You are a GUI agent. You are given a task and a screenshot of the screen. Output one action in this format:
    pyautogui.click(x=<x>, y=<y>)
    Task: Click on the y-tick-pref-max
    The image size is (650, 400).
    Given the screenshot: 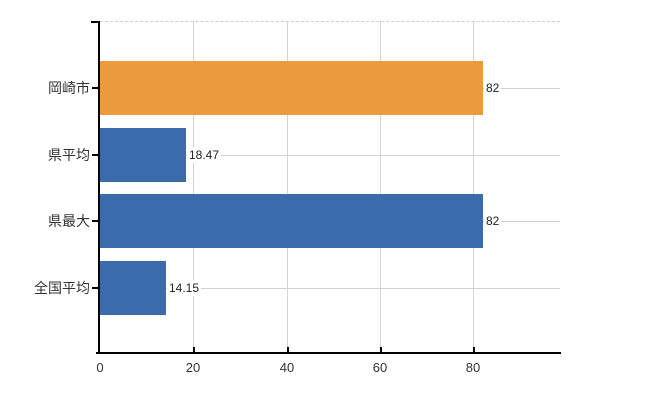 What is the action you would take?
    pyautogui.click(x=96, y=221)
    